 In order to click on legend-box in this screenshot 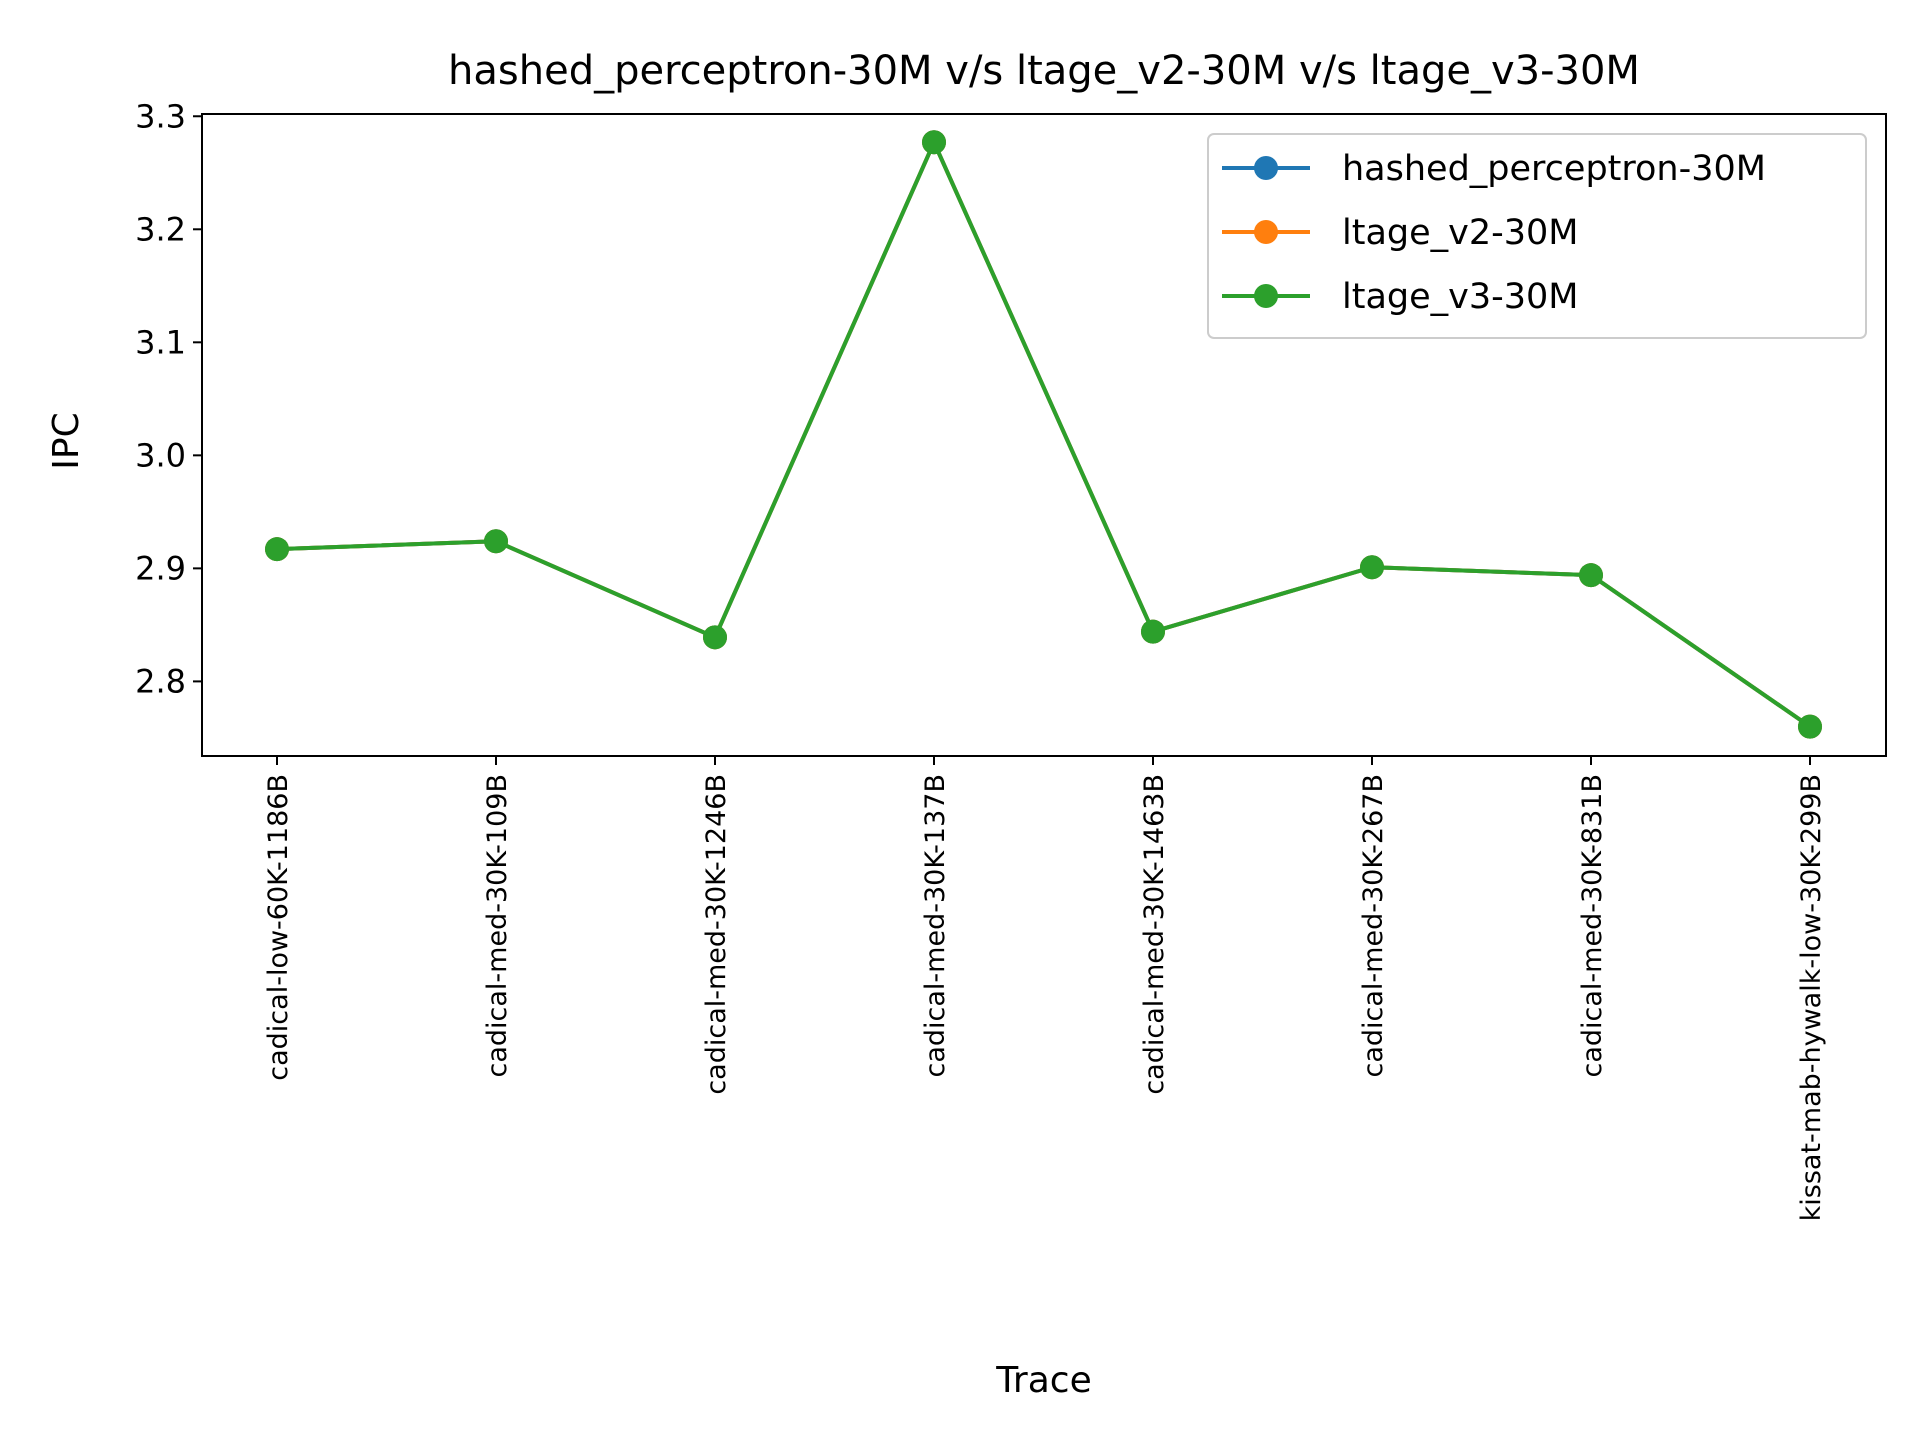, I will do `click(1537, 236)`.